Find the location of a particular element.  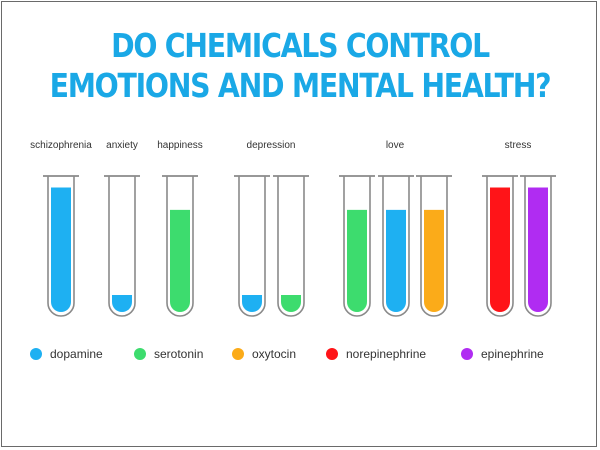

test-tube-depression-serotonin is located at coordinates (291, 246).